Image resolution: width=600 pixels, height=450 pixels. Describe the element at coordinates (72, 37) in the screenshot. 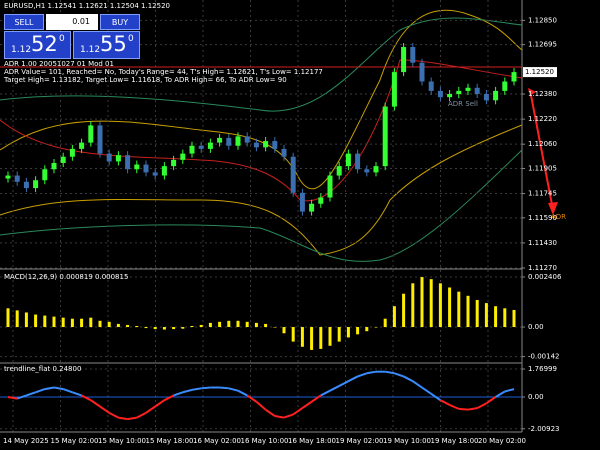

I see `trade-panel: SELL 0.01 BUY 1.12 52 0 1.12 55 0` at that location.